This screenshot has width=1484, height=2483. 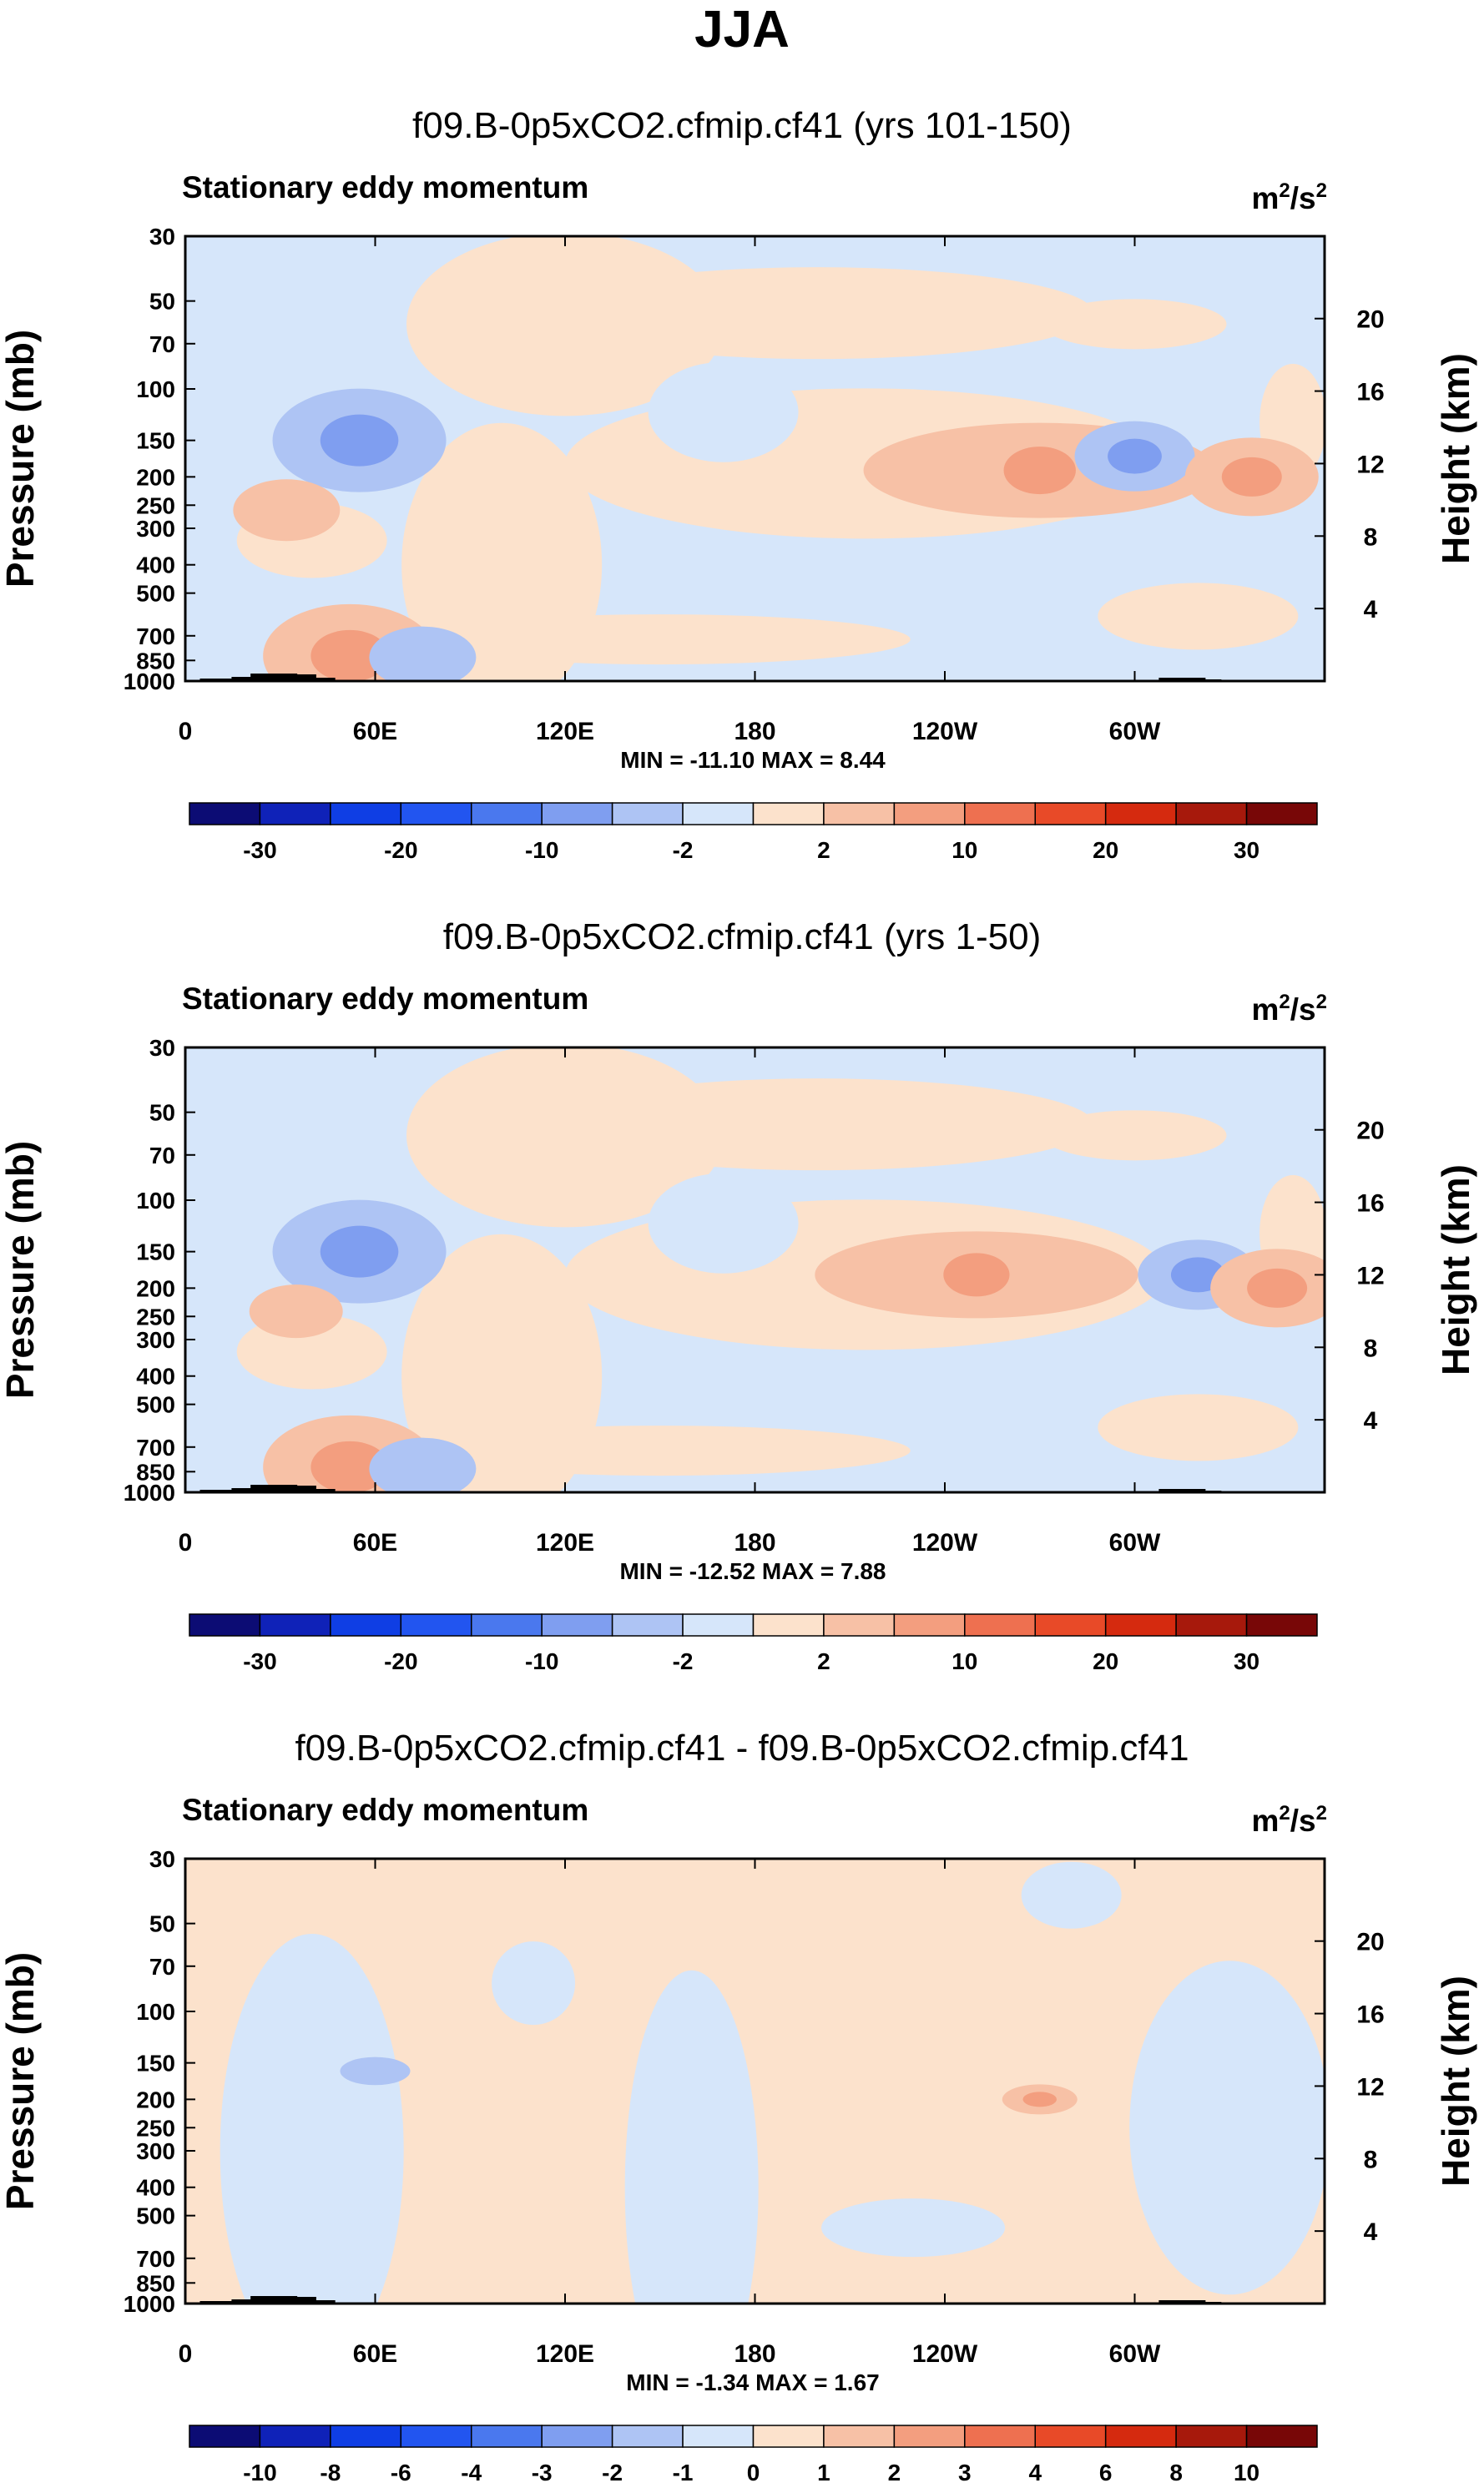 What do you see at coordinates (565, 732) in the screenshot?
I see `x-tick-label: 120E` at bounding box center [565, 732].